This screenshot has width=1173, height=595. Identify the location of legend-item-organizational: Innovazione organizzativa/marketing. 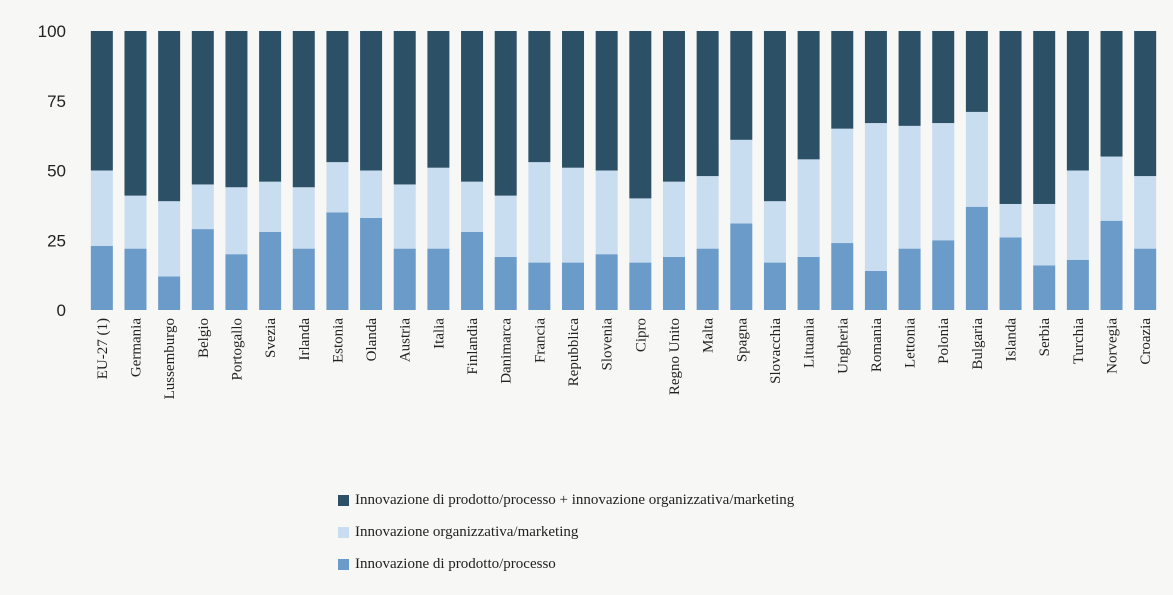
(566, 532).